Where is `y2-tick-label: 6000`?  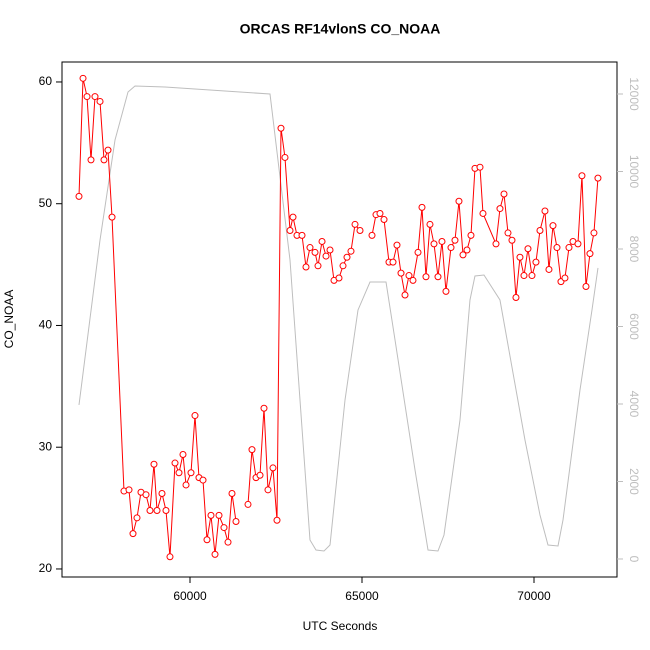 y2-tick-label: 6000 is located at coordinates (634, 326).